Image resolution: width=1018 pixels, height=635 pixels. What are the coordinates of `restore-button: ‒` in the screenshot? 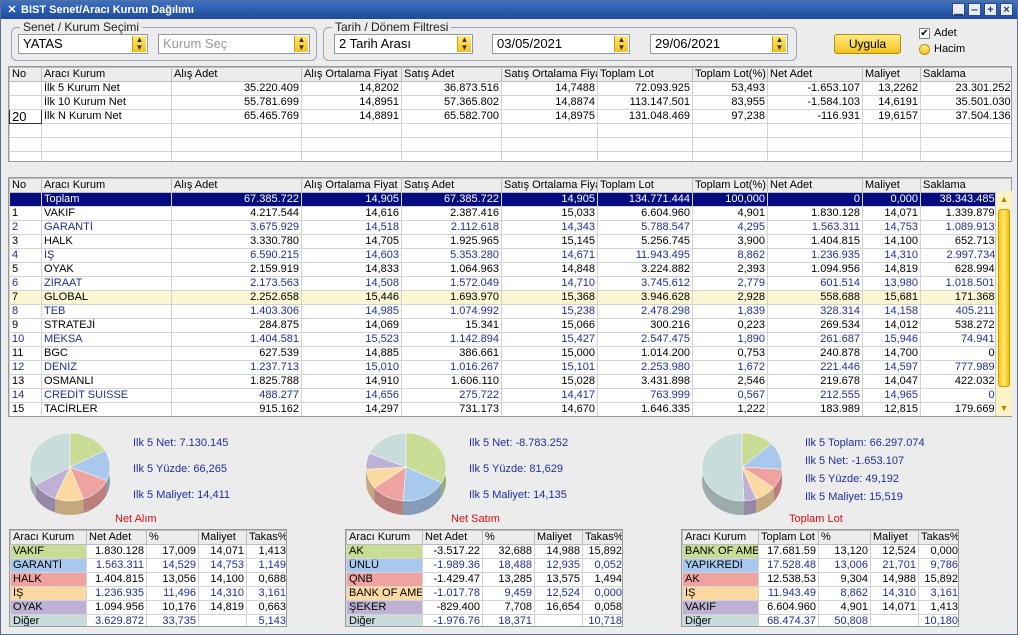 It's located at (974, 9).